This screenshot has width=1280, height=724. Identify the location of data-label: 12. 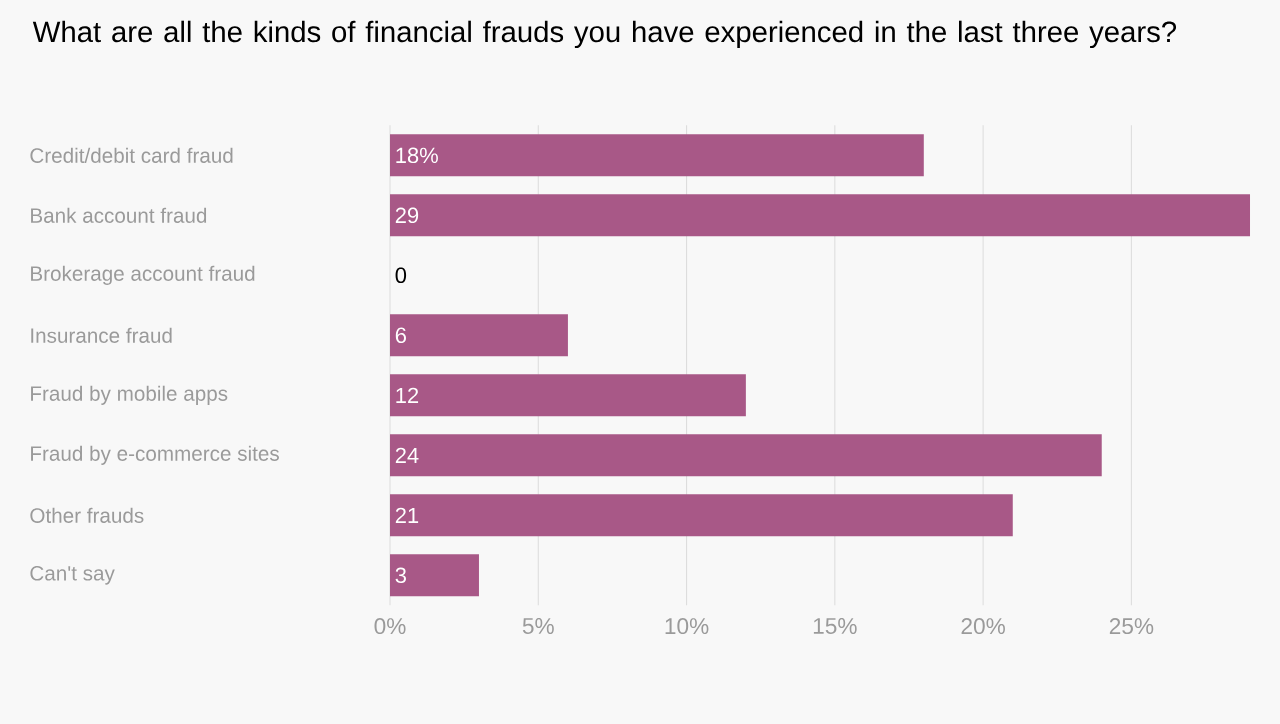
(407, 395).